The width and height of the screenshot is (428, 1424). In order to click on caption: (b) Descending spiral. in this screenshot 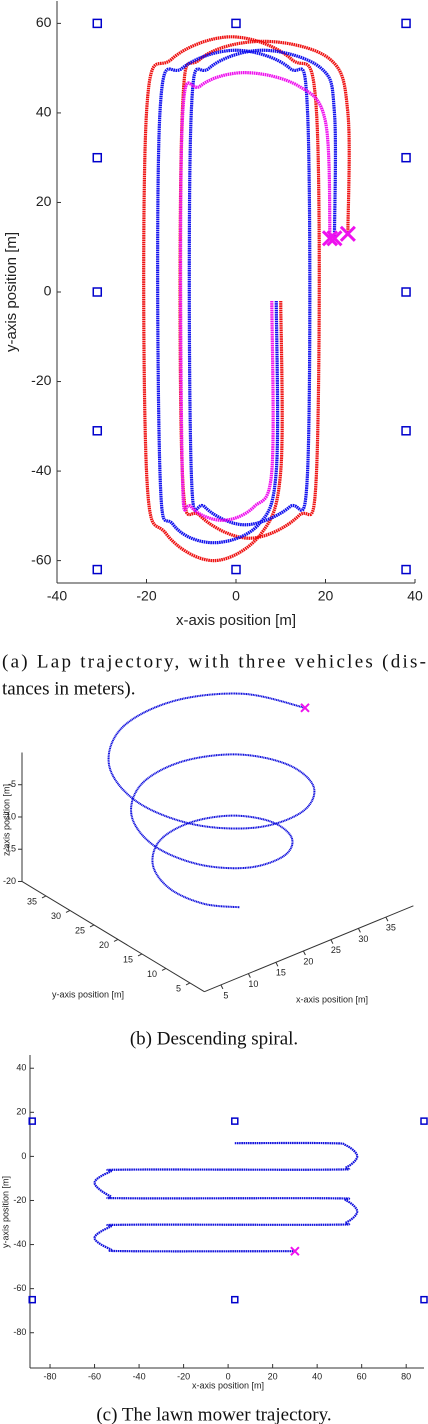, I will do `click(214, 1038)`.